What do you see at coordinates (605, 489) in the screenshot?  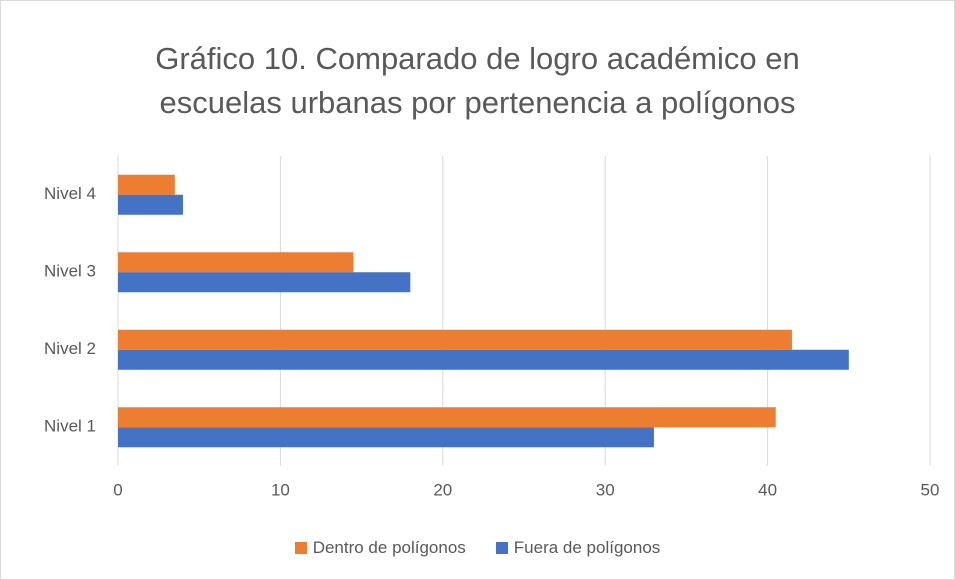 I see `x-tick-label: 30` at bounding box center [605, 489].